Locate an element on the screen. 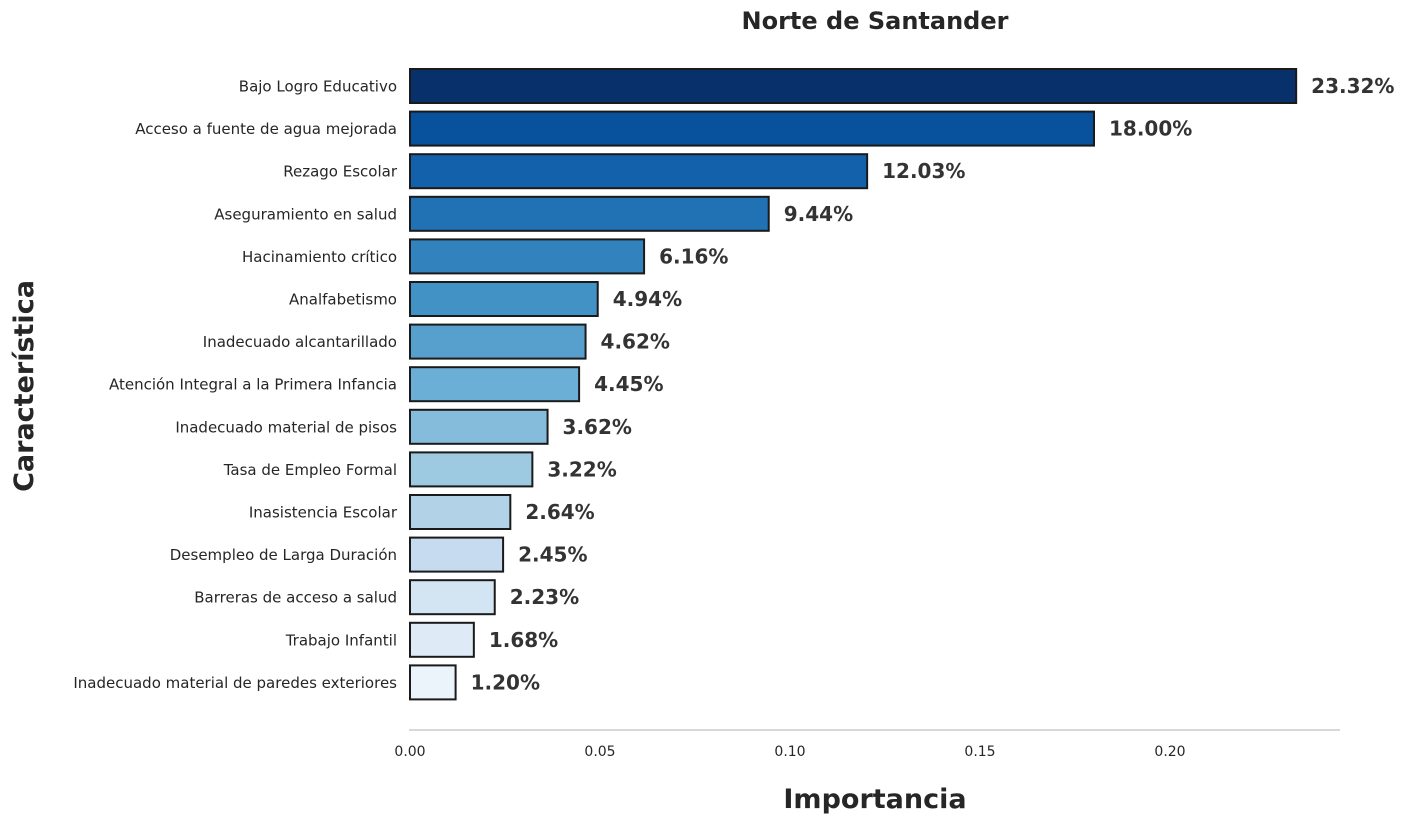 This screenshot has height=824, width=1407. value-label: 2.64% is located at coordinates (559, 512).